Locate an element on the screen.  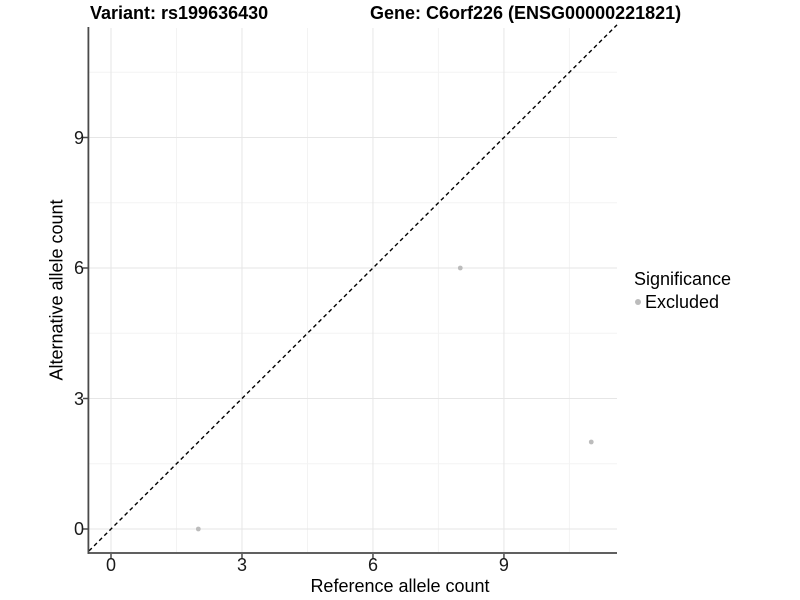
y-tick-label: 3 is located at coordinates (78, 398).